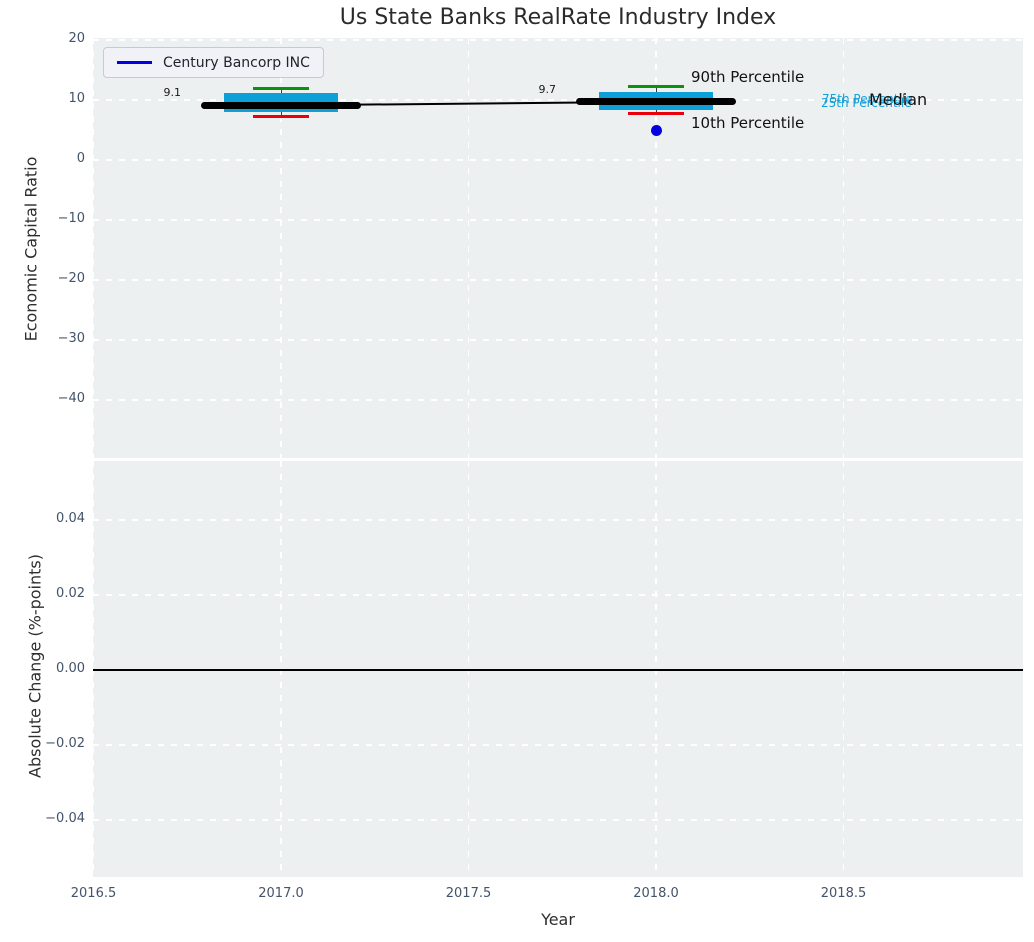 This screenshot has width=1034, height=942. I want to click on top-y-tick-label: 10, so click(76, 98).